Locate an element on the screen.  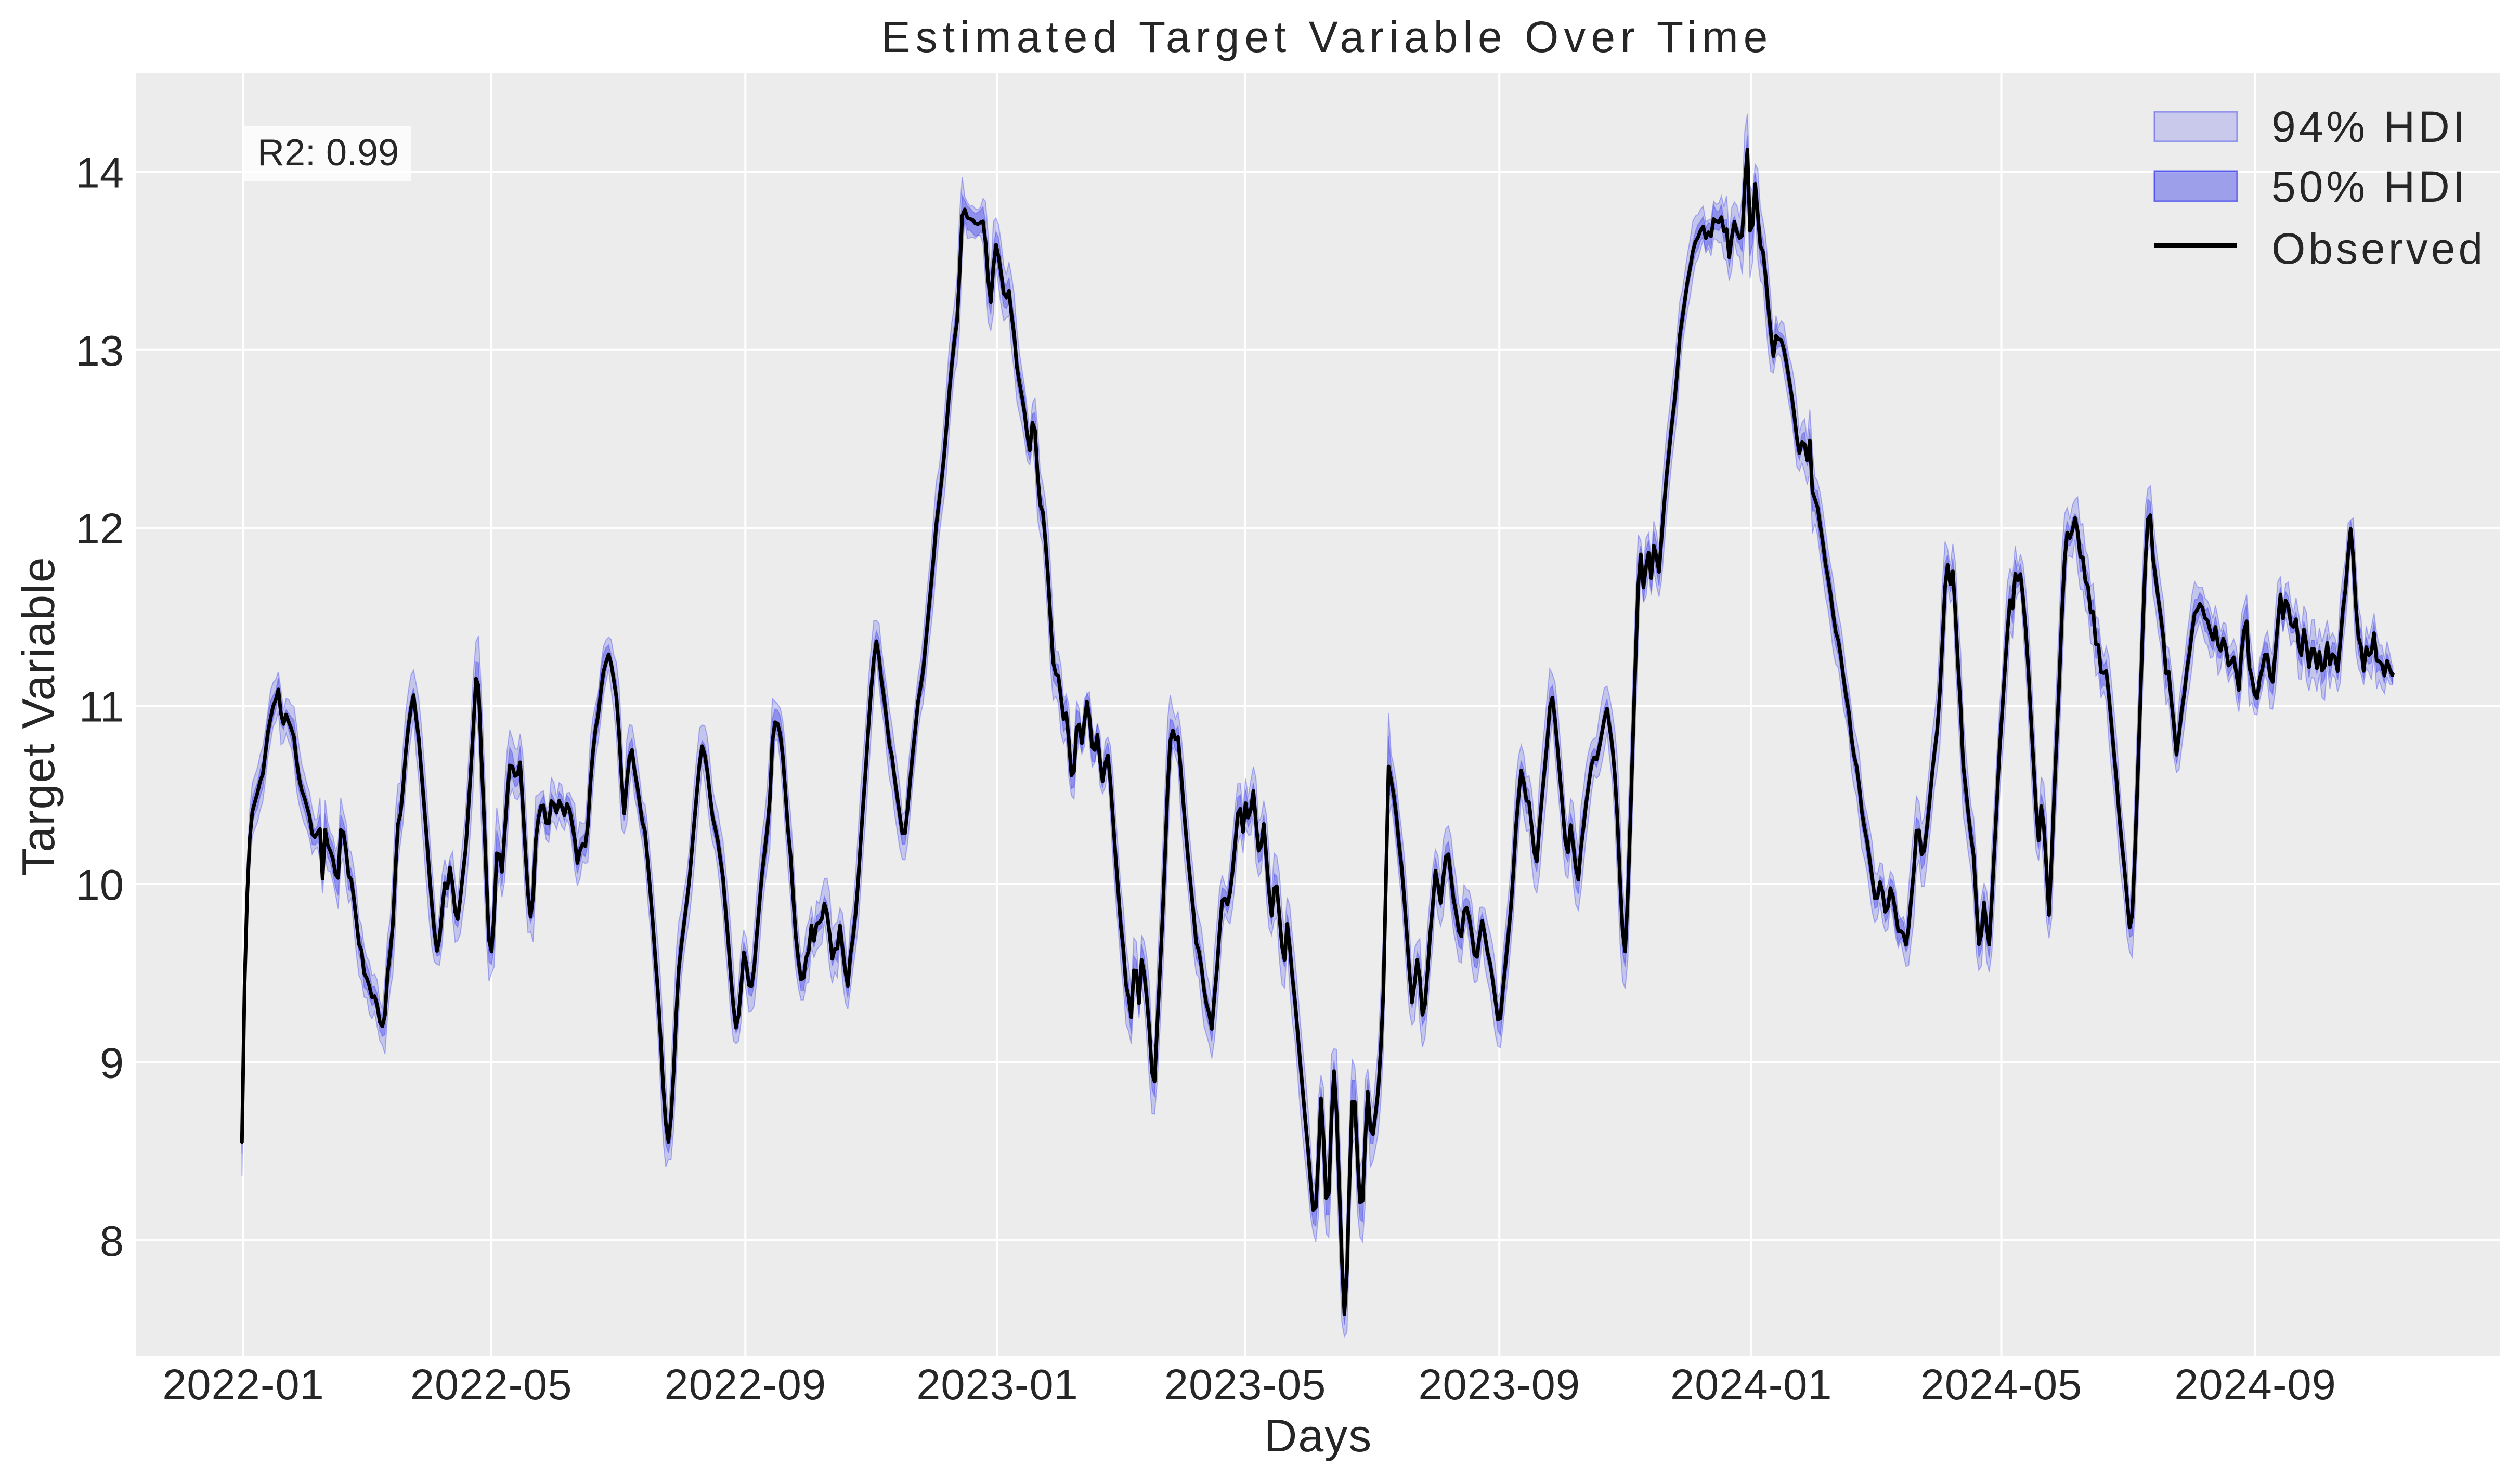
svg-text: 14 is located at coordinates (100, 172).